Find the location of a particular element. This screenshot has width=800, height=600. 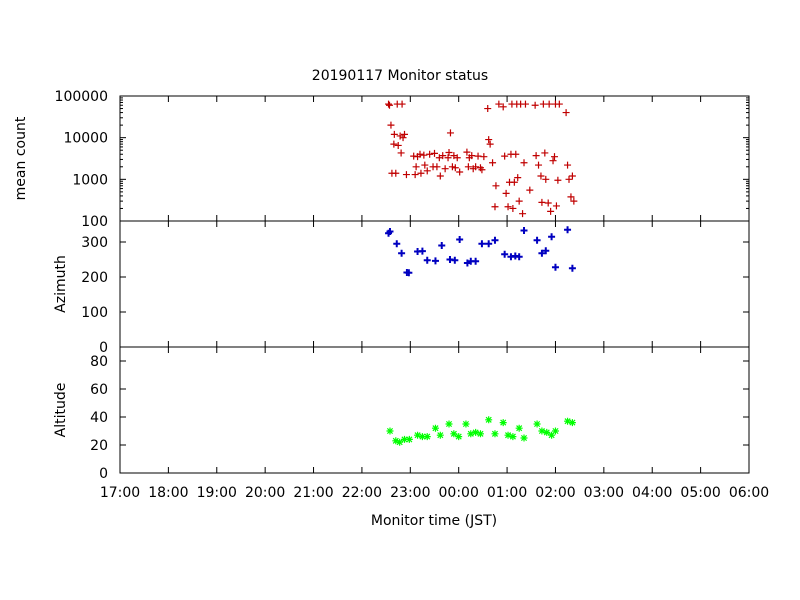

x-tick-label: 19:00 is located at coordinates (217, 493).